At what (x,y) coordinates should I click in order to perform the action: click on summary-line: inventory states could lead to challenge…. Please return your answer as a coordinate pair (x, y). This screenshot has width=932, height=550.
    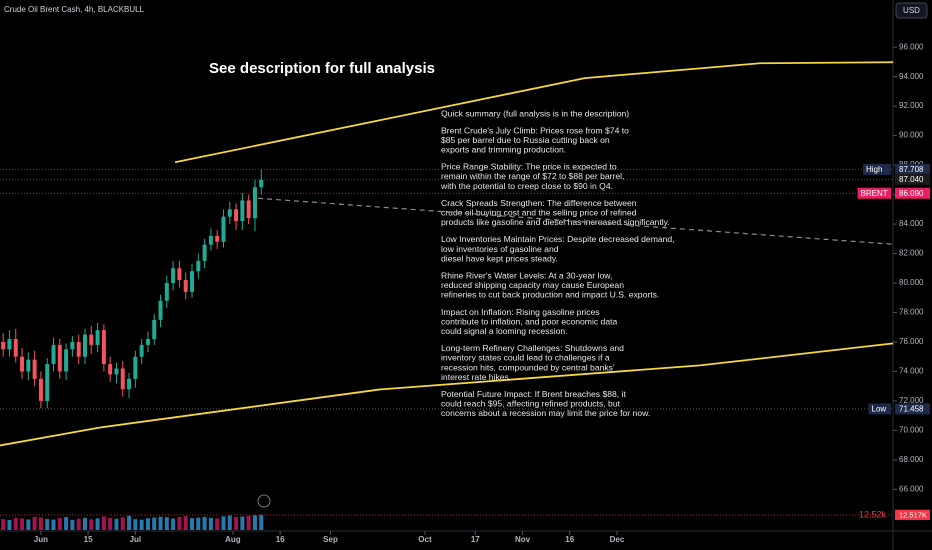
    Looking at the image, I should click on (525, 358).